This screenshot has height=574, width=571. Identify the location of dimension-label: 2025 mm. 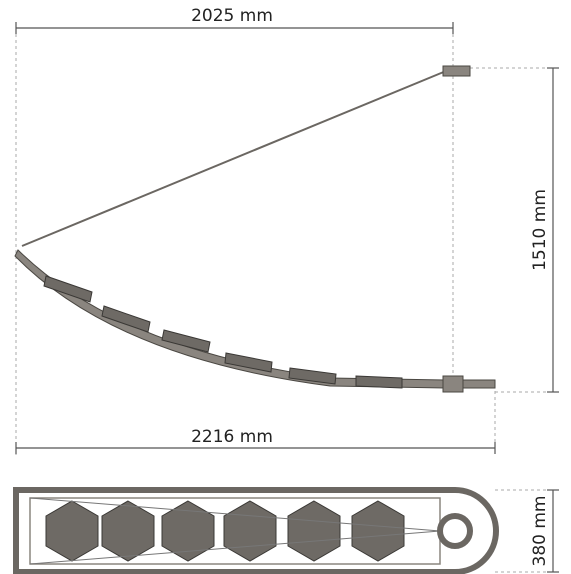
(232, 16).